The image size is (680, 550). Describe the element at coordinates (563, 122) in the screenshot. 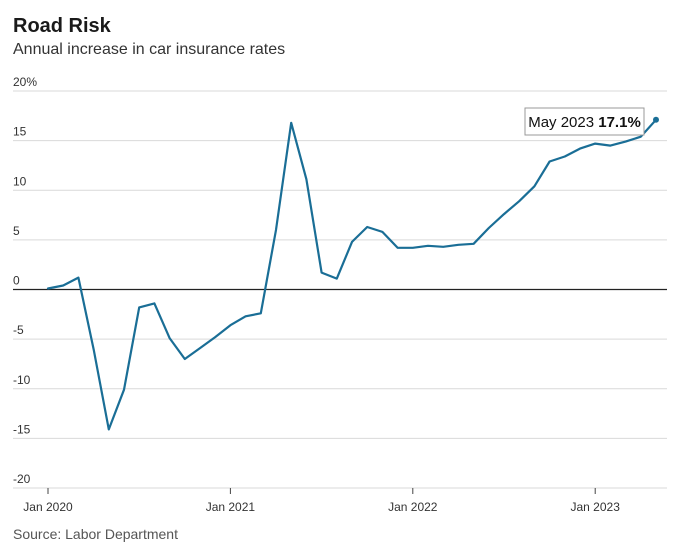

I see `callout-date: May 2023` at that location.